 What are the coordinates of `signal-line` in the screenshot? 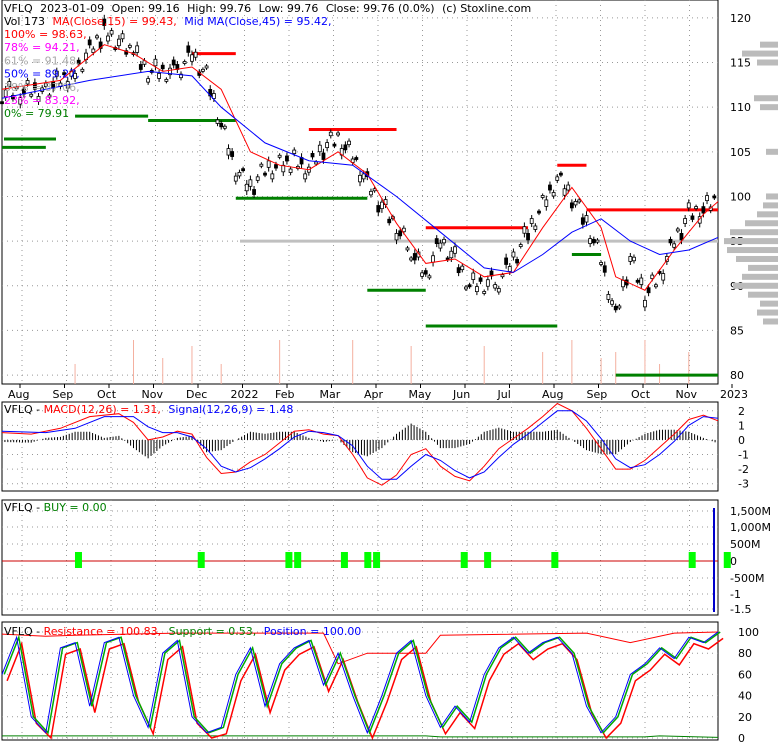 It's located at (360, 445).